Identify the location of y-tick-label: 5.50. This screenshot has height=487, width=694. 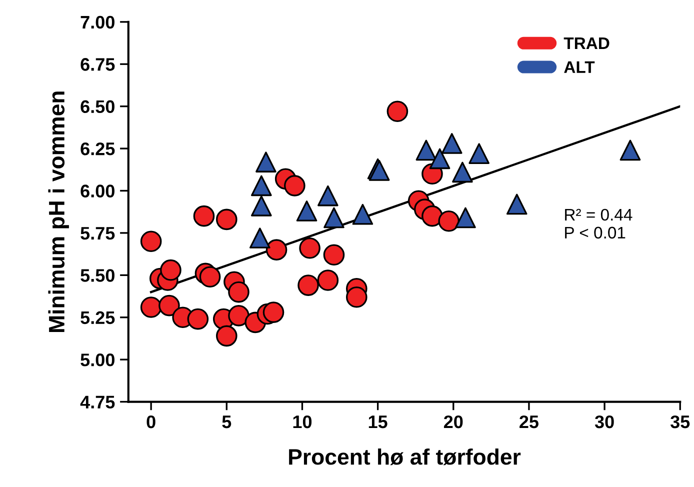
(97, 275).